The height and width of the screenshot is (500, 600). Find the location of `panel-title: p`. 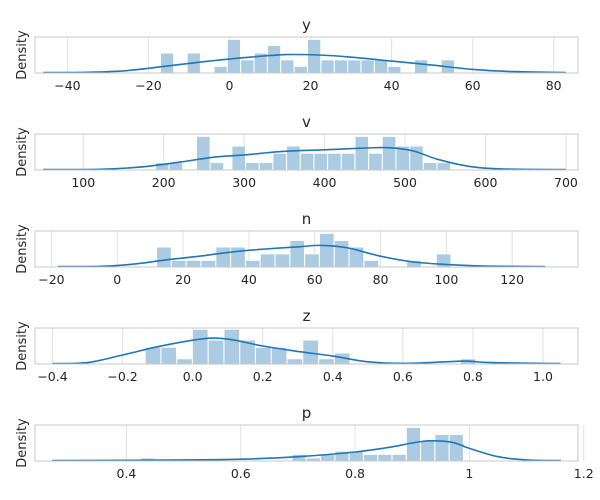

panel-title: p is located at coordinates (307, 413).